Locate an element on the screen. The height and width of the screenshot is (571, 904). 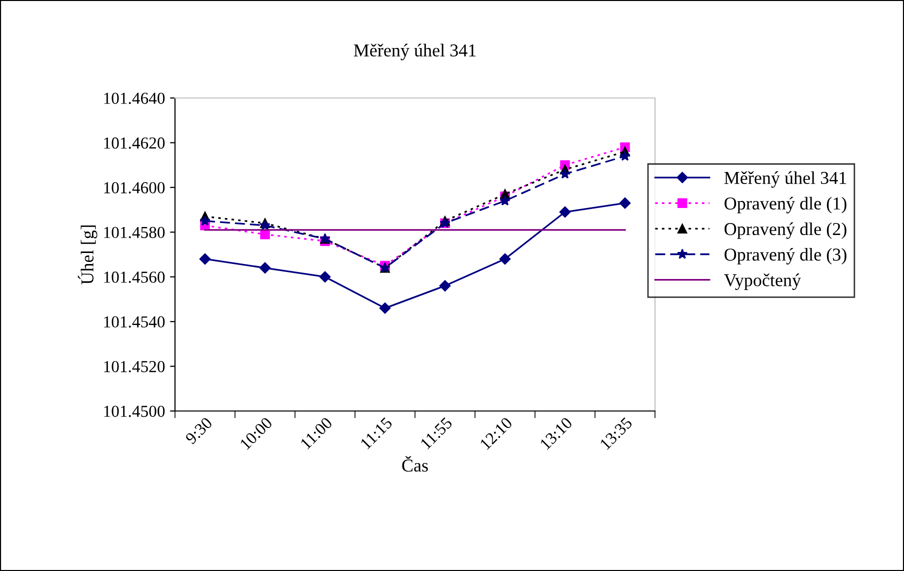
x-tick-label: 9:30 is located at coordinates (198, 430).